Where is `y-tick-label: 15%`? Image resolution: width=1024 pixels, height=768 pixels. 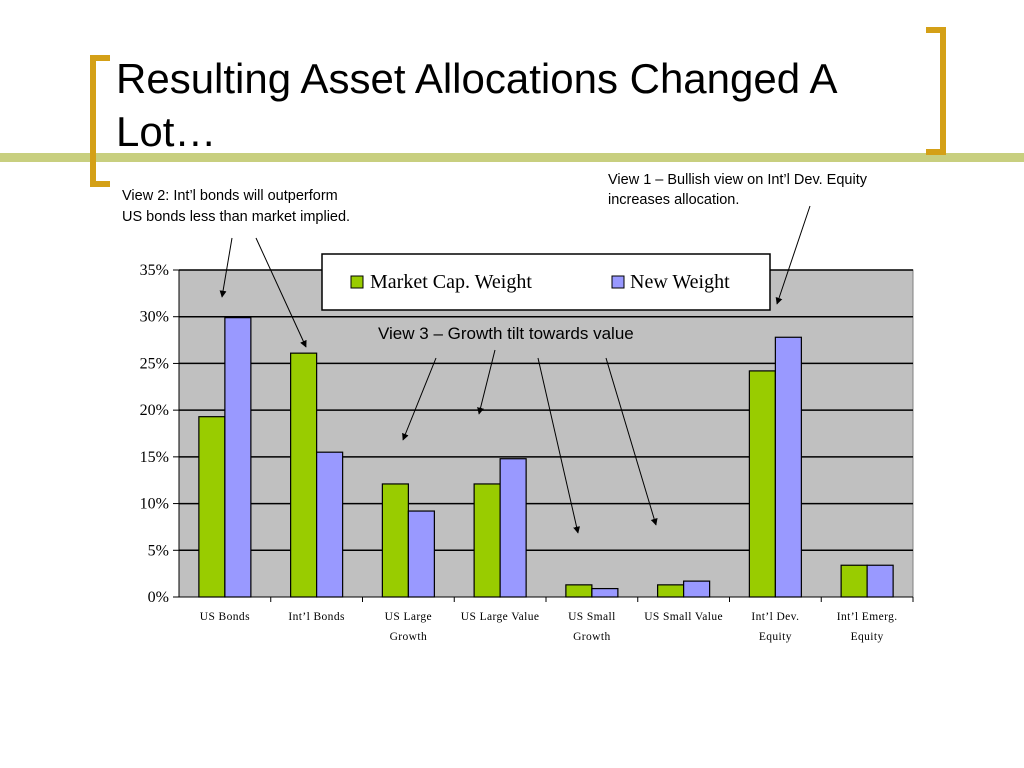
y-tick-label: 15% is located at coordinates (154, 457).